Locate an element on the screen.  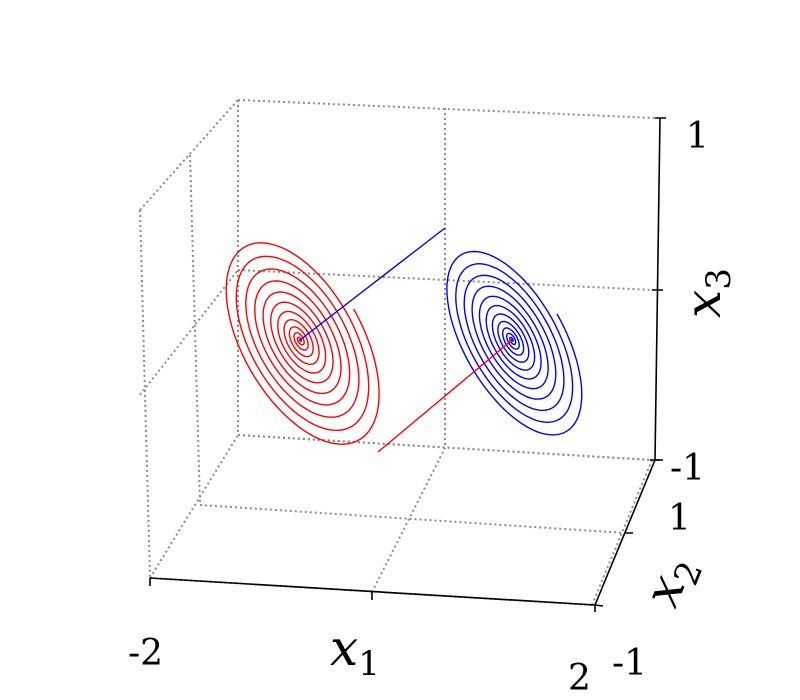
z-tick-label-min: -1 is located at coordinates (687, 468).